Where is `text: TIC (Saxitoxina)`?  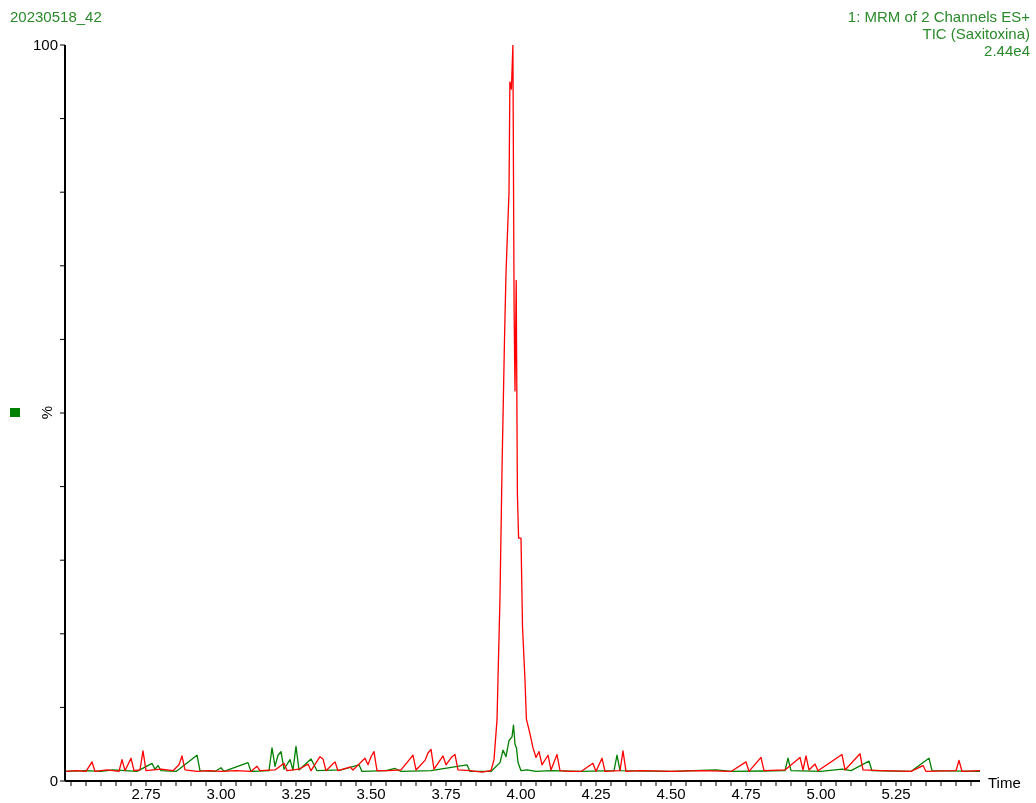
text: TIC (Saxitoxina) is located at coordinates (975, 33).